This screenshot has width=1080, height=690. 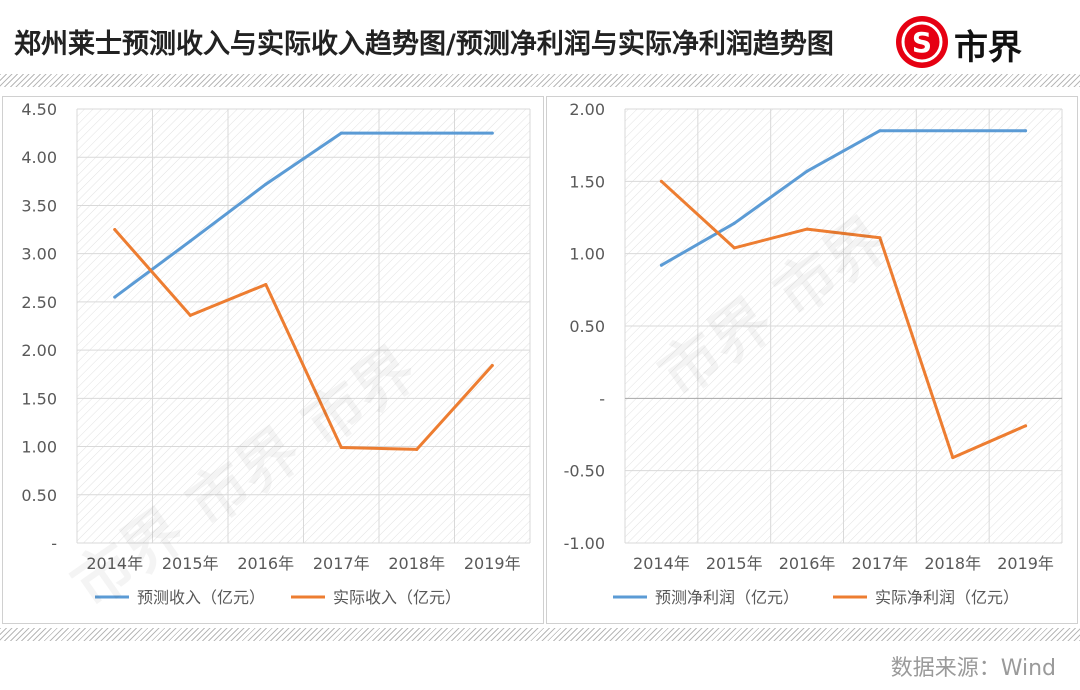 What do you see at coordinates (39, 109) in the screenshot?
I see `y-tick-label: 4.50` at bounding box center [39, 109].